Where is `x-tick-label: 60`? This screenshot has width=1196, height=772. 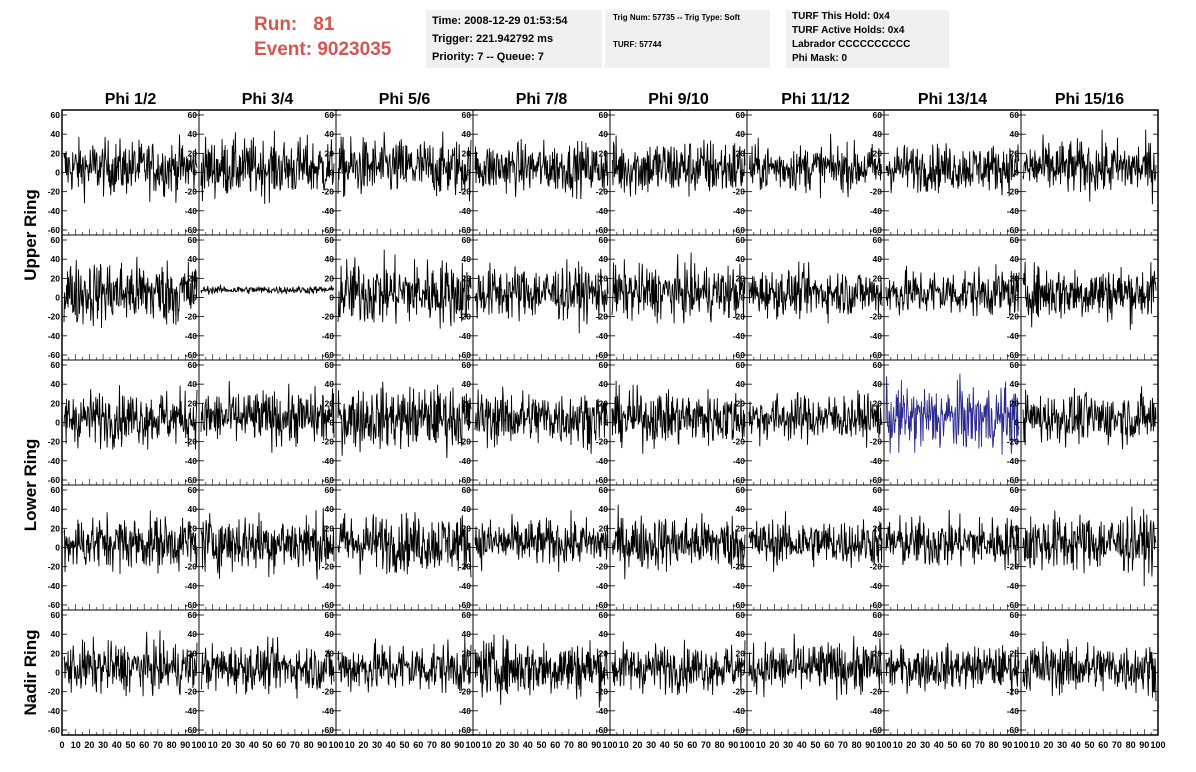 x-tick-label: 60 is located at coordinates (555, 745).